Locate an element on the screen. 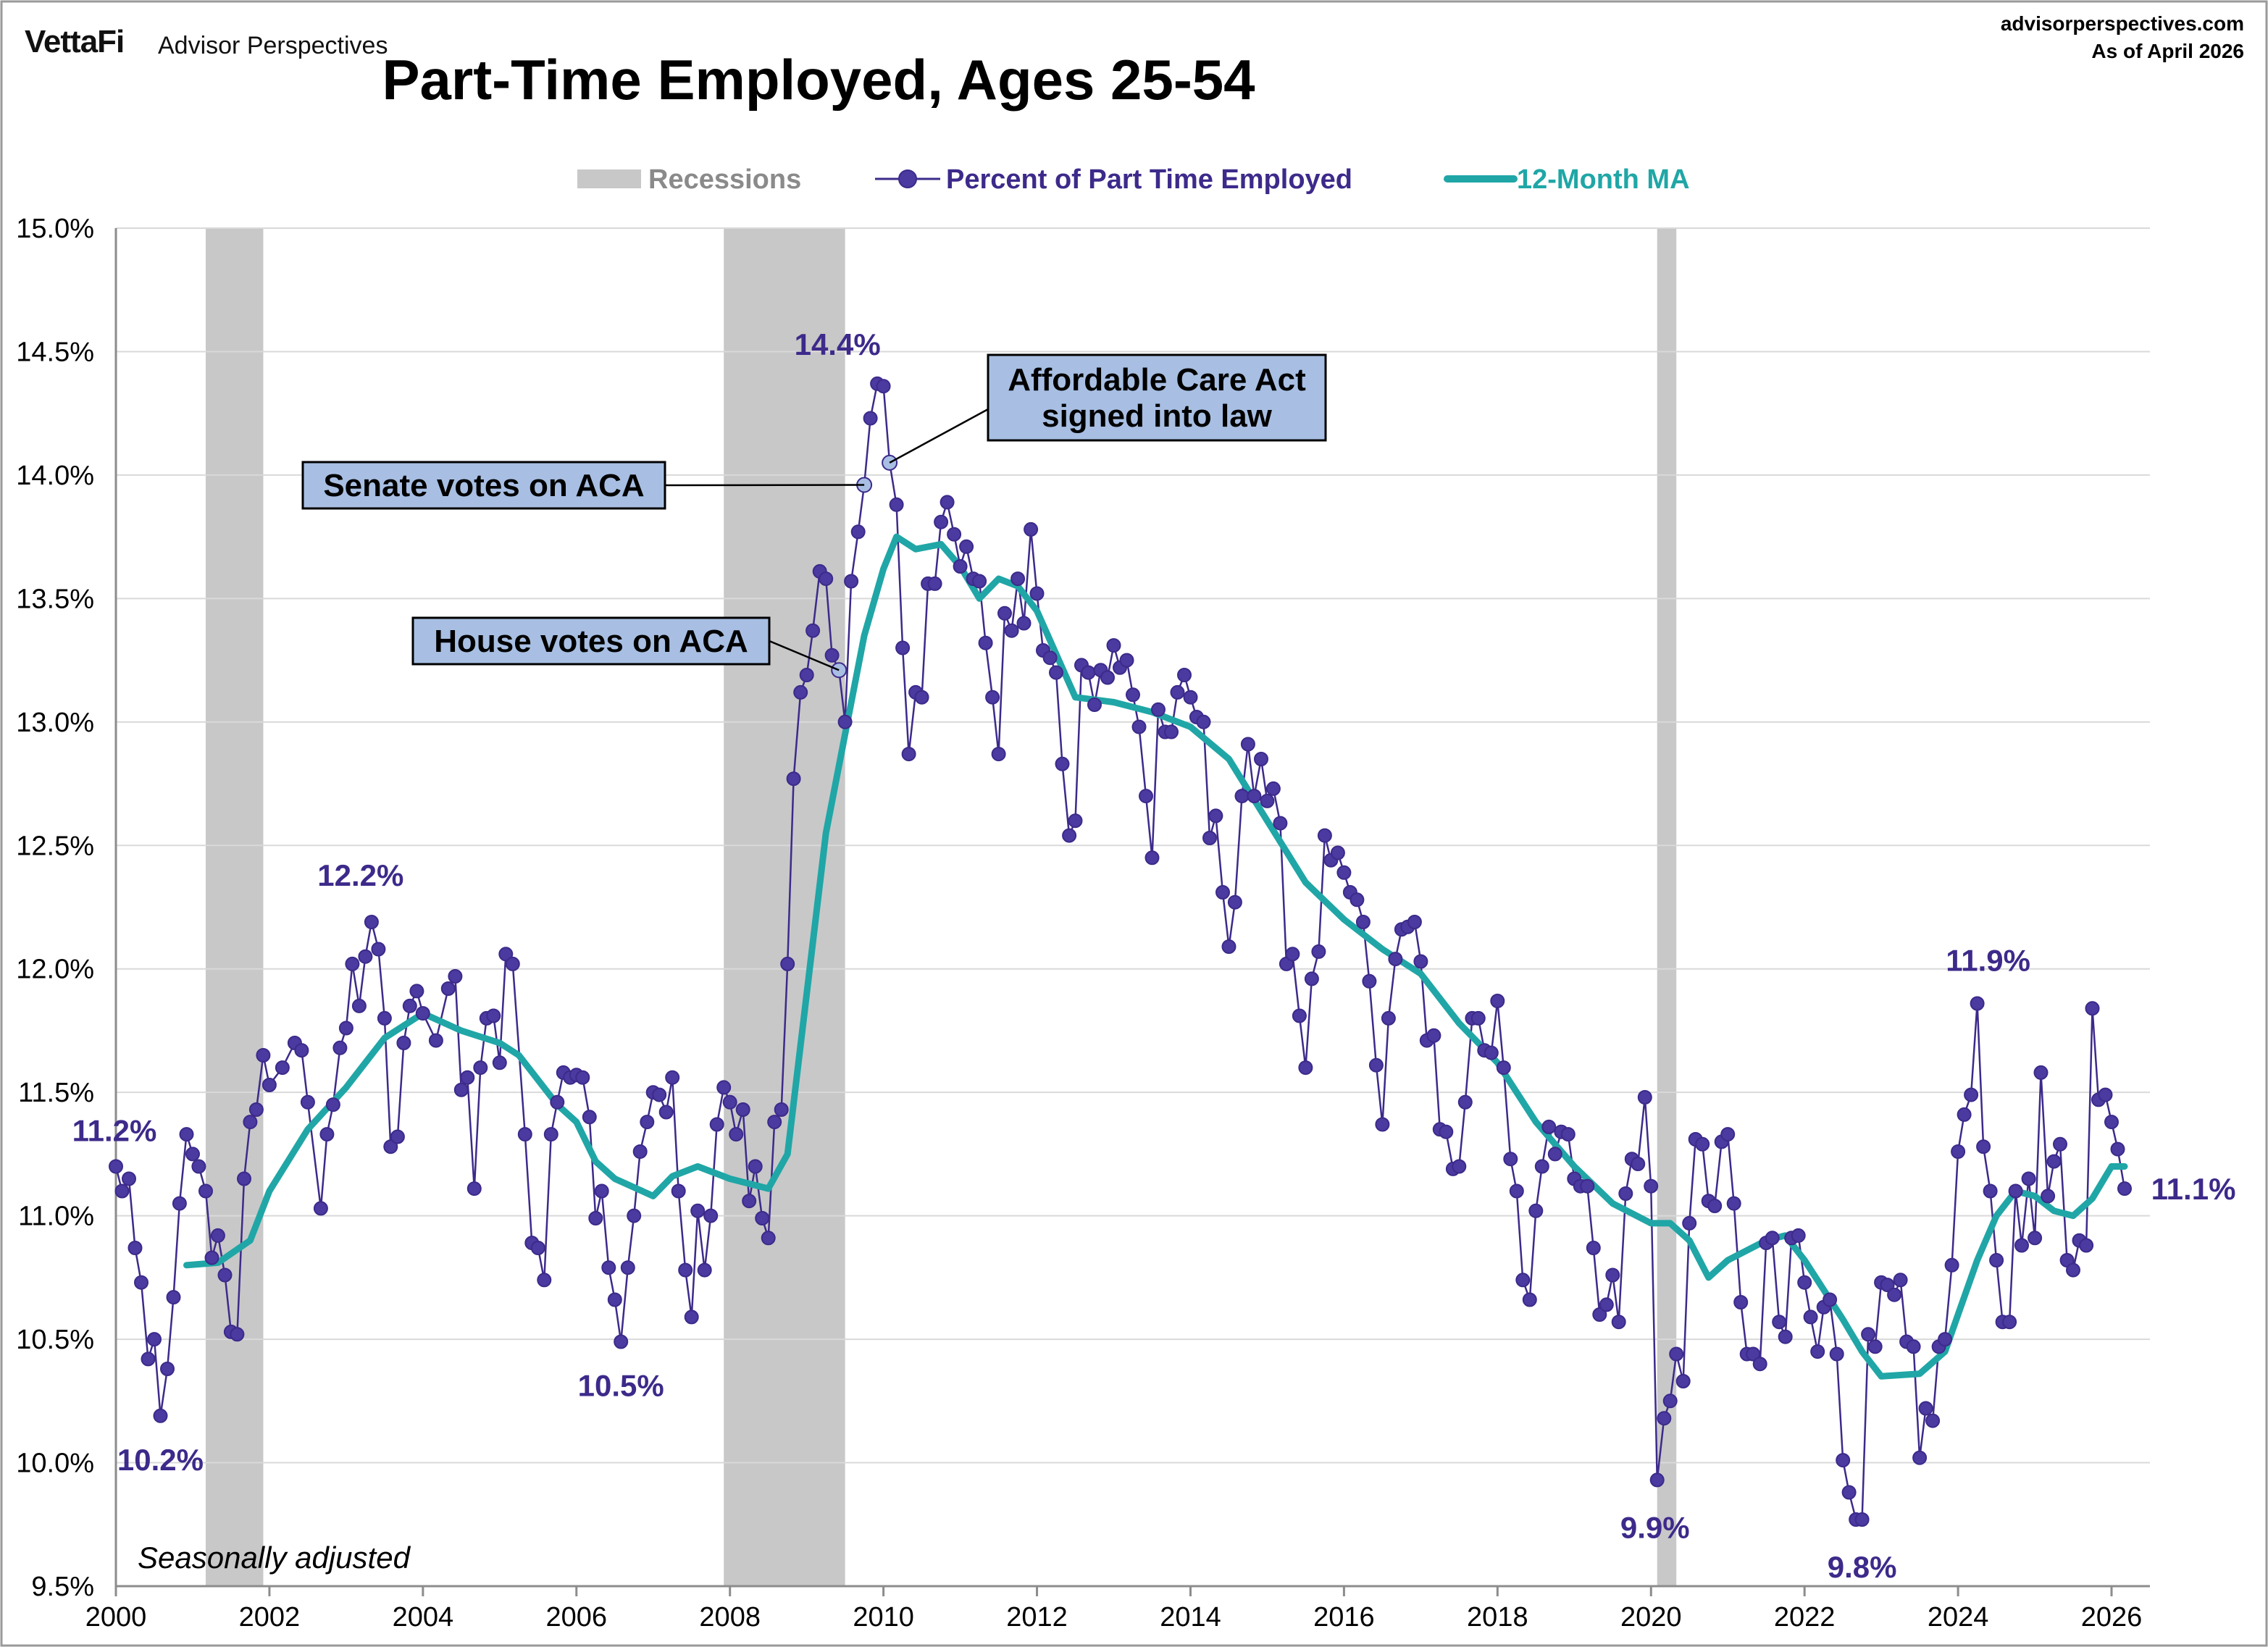 Image resolution: width=2268 pixels, height=1647 pixels. y-tick-label: 15.0% is located at coordinates (55, 229).